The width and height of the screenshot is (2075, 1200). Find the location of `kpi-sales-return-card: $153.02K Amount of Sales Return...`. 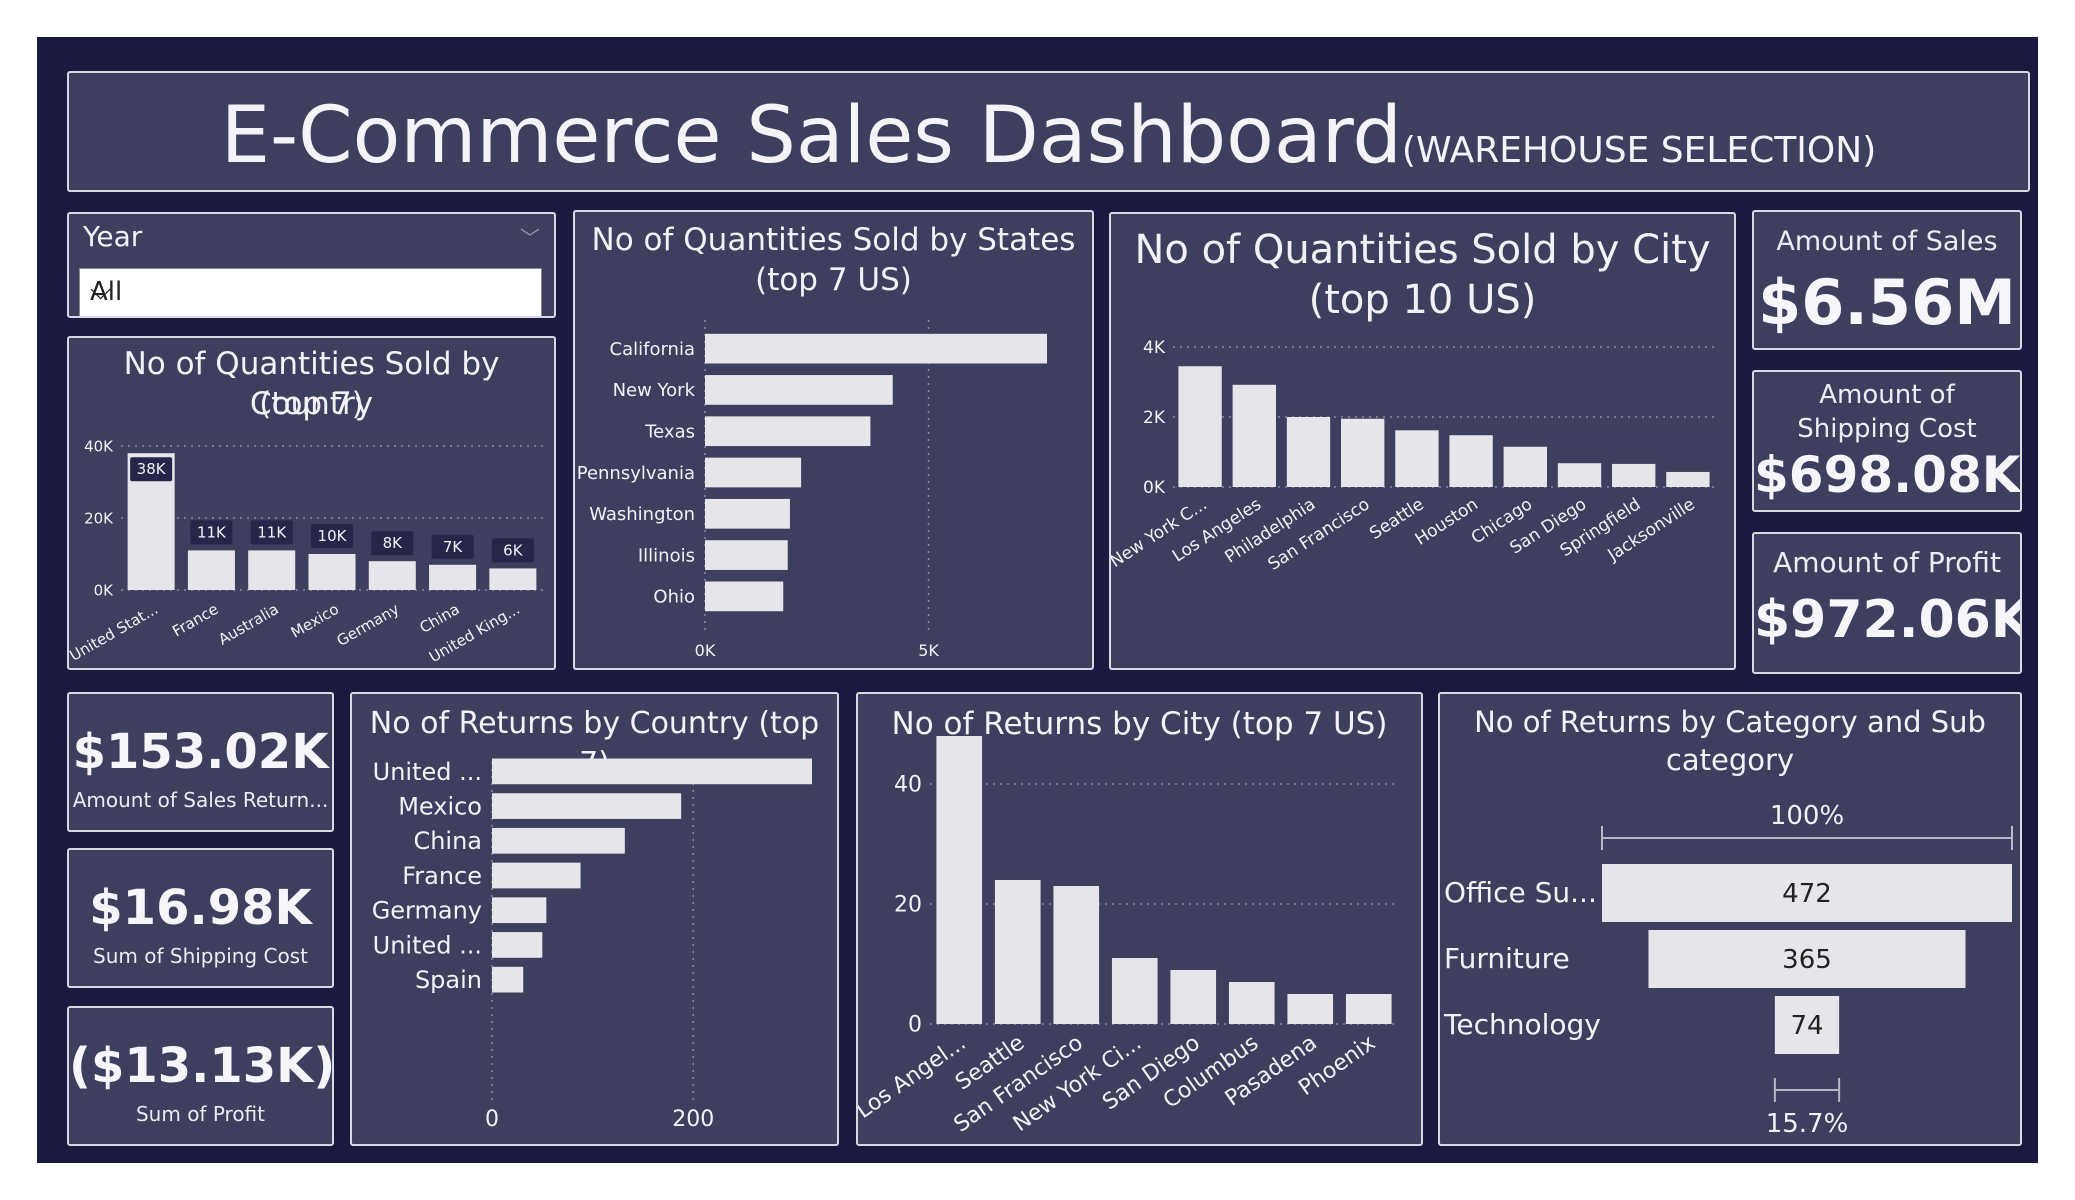

kpi-sales-return-card: $153.02K Amount of Sales Return... is located at coordinates (200, 762).